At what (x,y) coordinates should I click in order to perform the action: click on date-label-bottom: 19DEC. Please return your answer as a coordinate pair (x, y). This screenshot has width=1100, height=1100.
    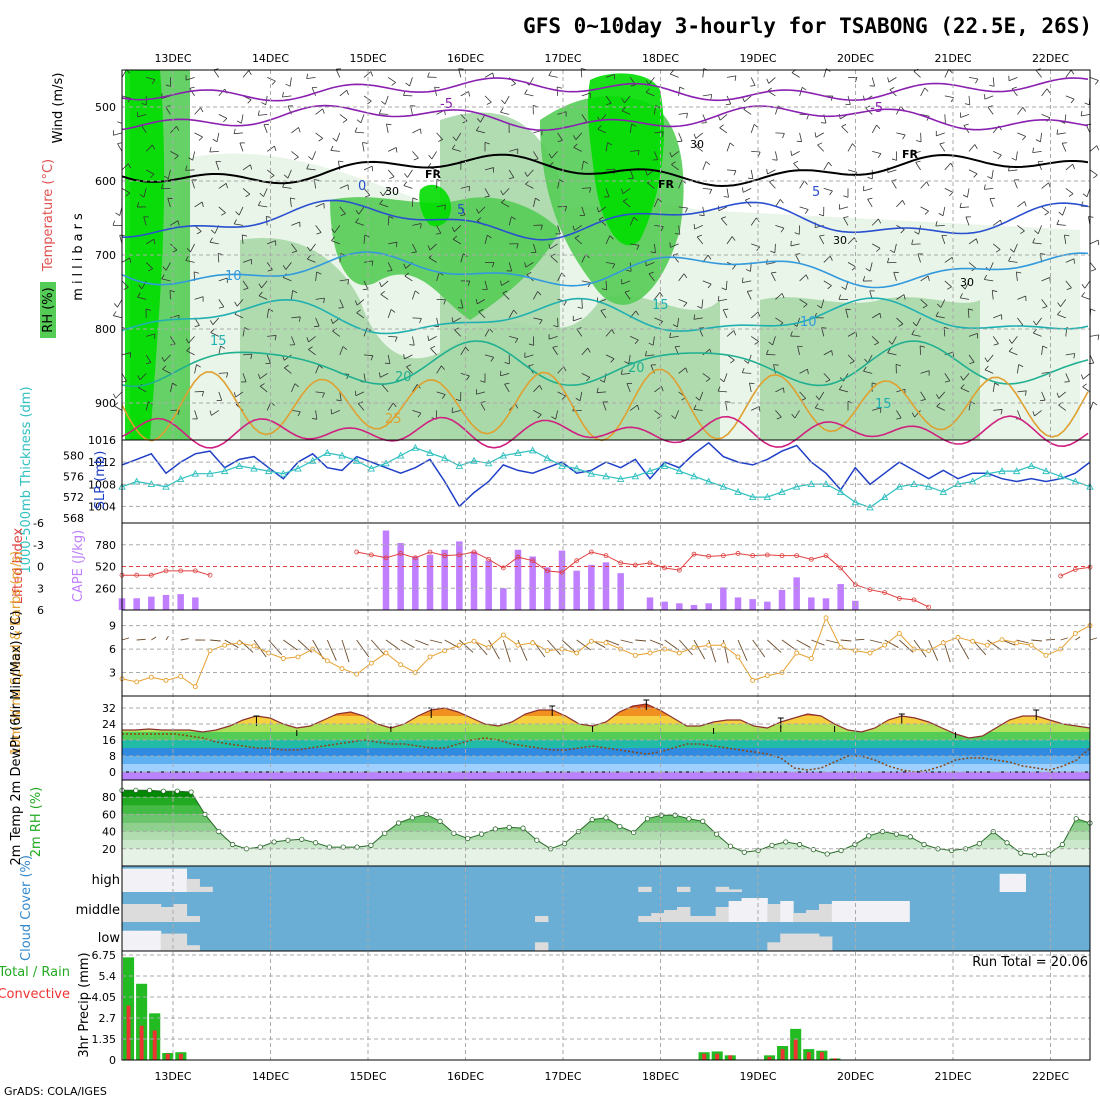
    Looking at the image, I should click on (757, 1076).